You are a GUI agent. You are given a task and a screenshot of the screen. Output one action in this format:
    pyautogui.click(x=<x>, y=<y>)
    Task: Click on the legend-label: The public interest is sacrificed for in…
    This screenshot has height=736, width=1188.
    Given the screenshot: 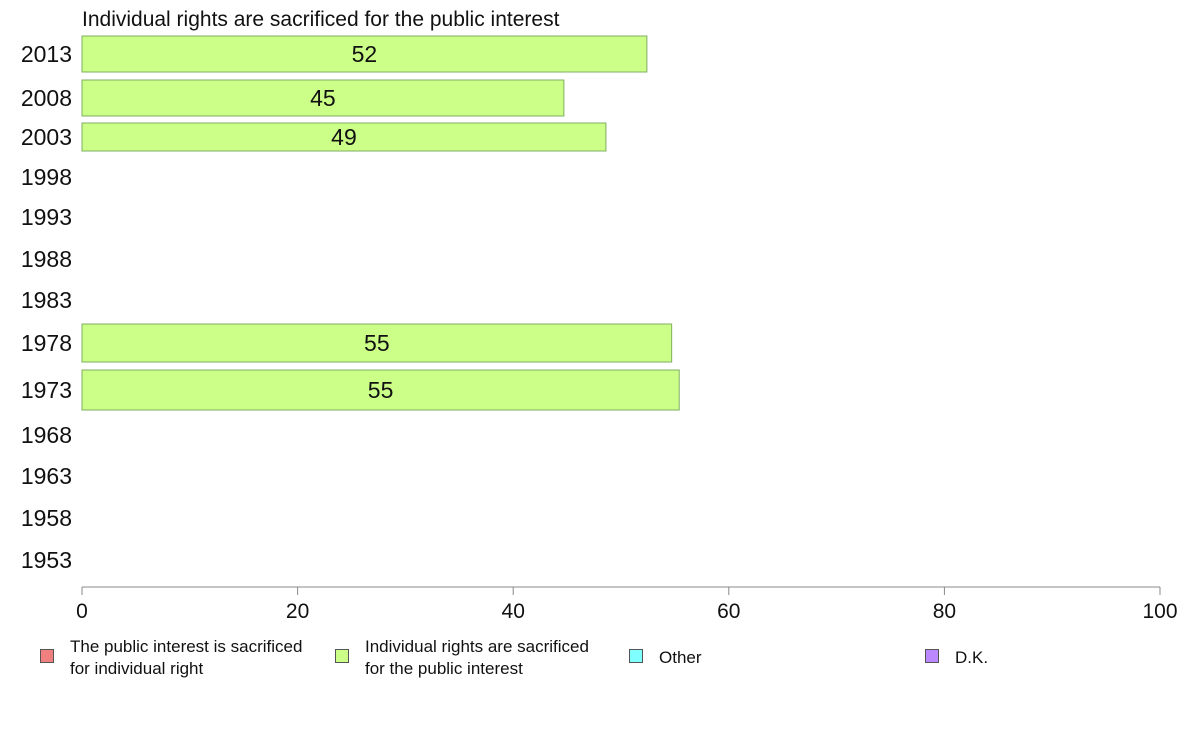 What is the action you would take?
    pyautogui.click(x=186, y=657)
    